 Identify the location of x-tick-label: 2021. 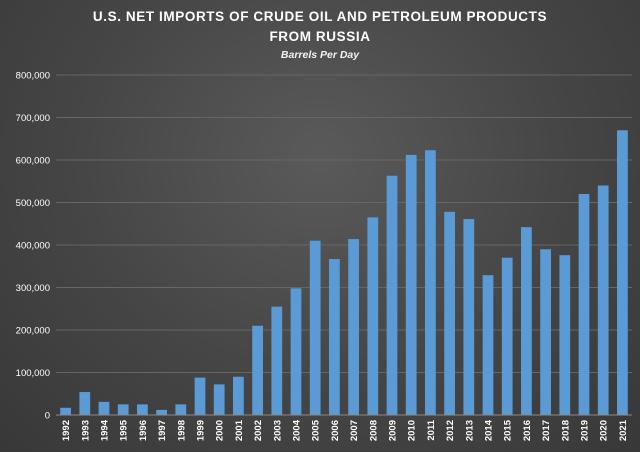
(623, 430).